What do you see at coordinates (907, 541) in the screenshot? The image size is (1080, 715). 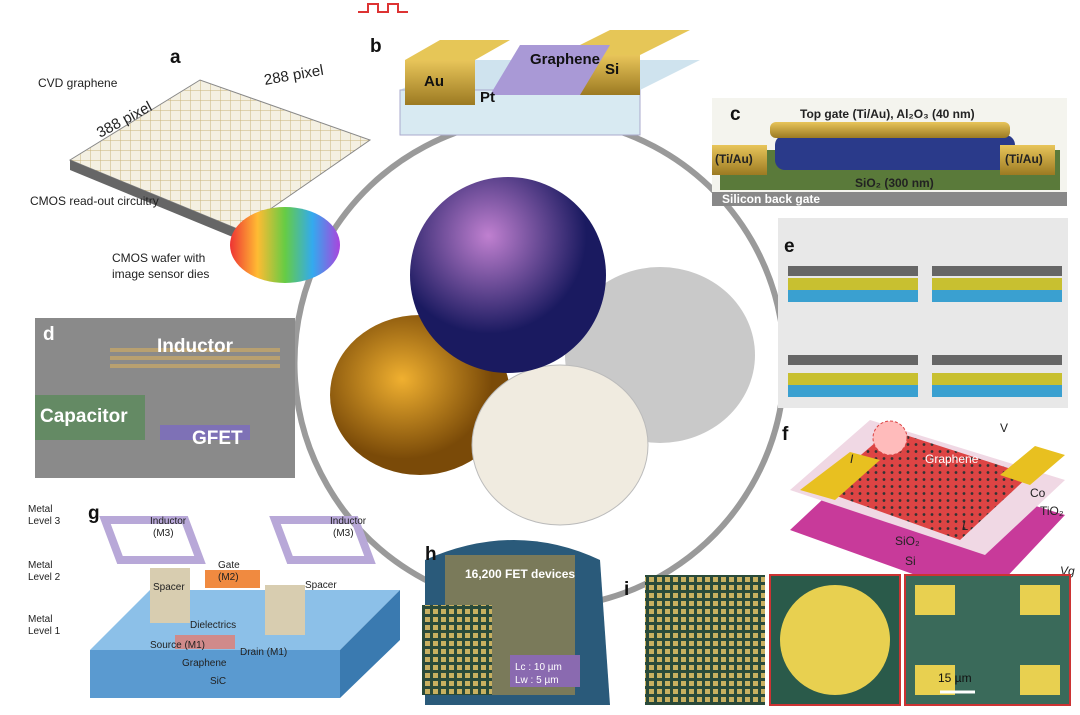 I see `label: SiO₂` at bounding box center [907, 541].